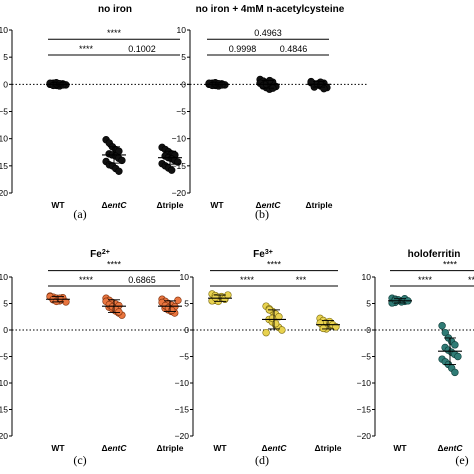 Image resolution: width=474 pixels, height=474 pixels. Describe the element at coordinates (79, 214) in the screenshot. I see `panel-caption: (a)` at that location.